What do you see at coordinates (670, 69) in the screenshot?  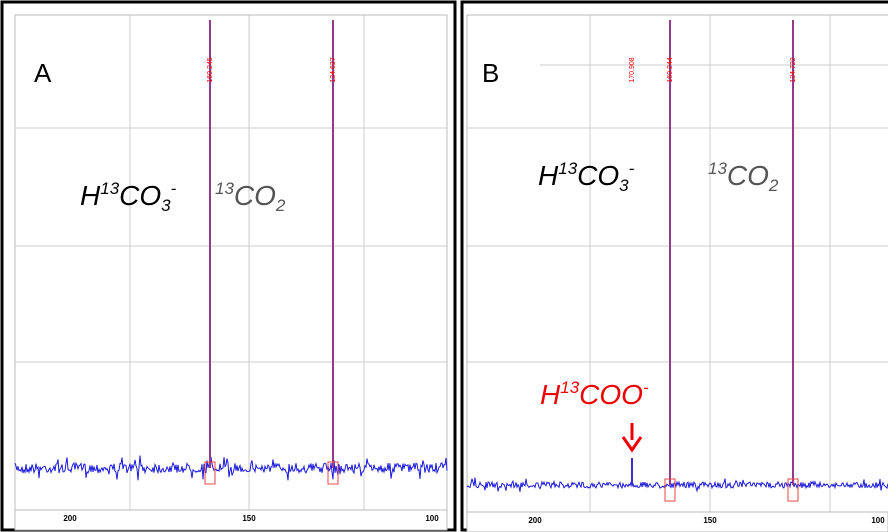 I see `peak-label: 160.244` at bounding box center [670, 69].